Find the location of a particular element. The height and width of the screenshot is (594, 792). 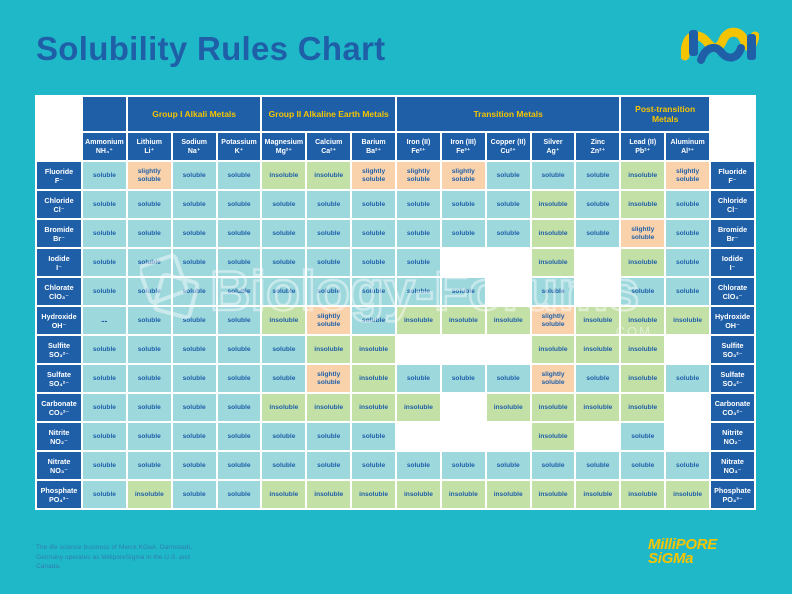

row-header-left: Fluoride F⁻ is located at coordinates (59, 175).